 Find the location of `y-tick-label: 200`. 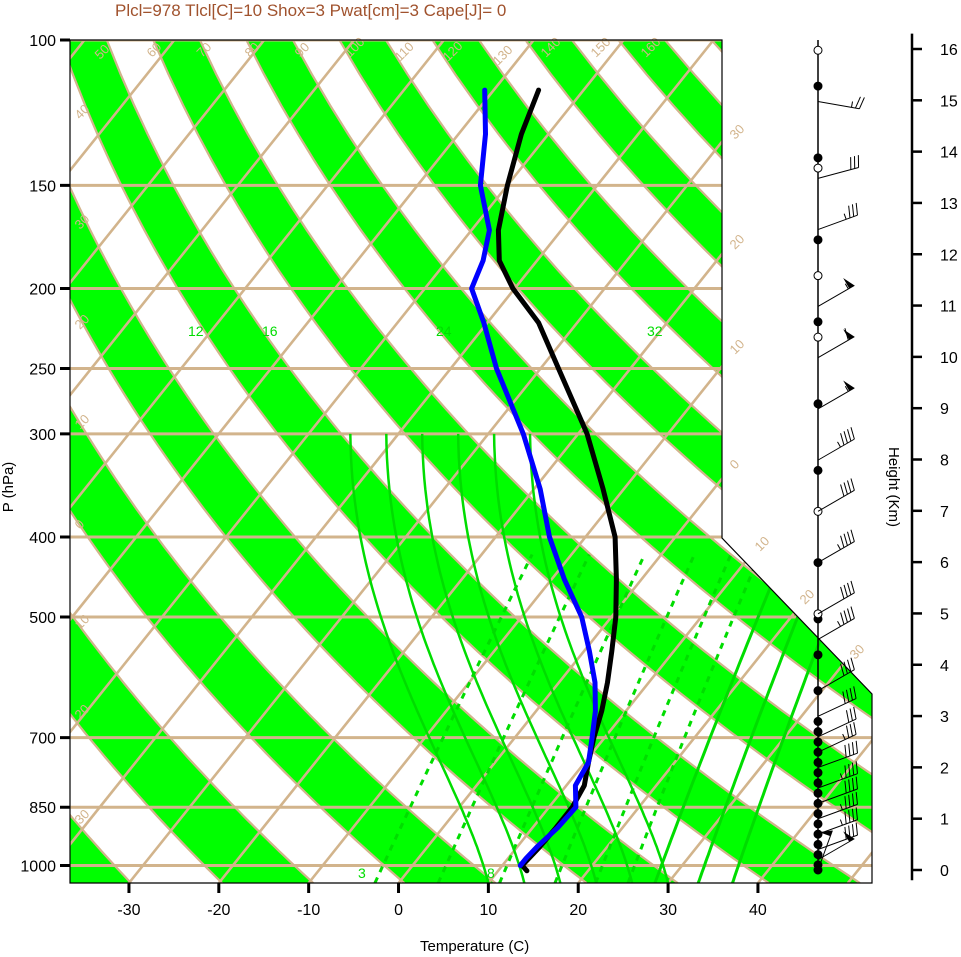

y-tick-label: 200 is located at coordinates (42, 290).